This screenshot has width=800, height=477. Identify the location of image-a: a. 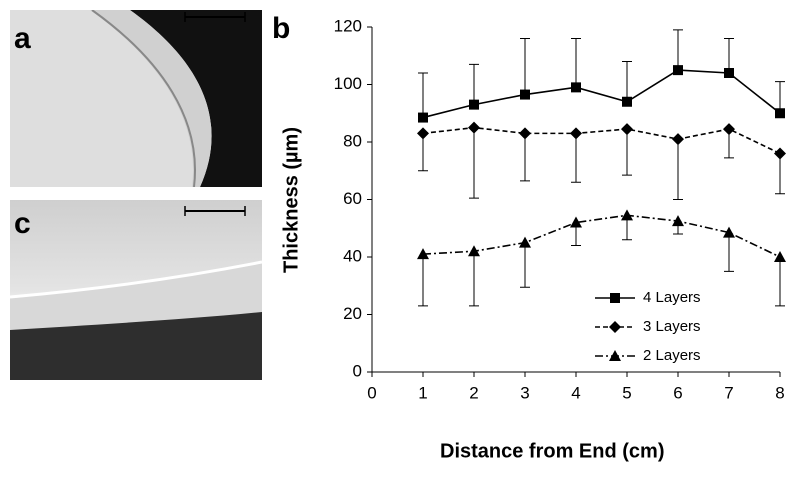
(136, 98).